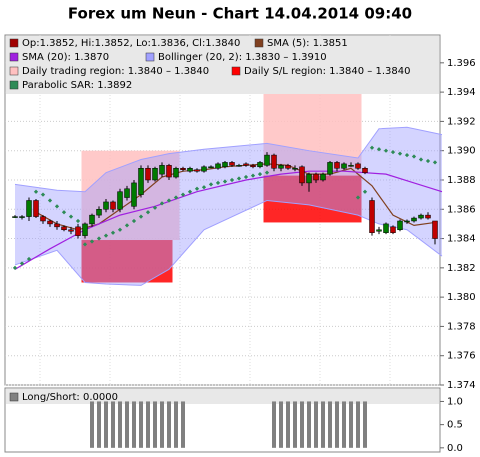 The image size is (480, 457). What do you see at coordinates (240, 14) in the screenshot?
I see `chart-title: Forex um Neun - Chart 14.04.2014 09:40` at bounding box center [240, 14].